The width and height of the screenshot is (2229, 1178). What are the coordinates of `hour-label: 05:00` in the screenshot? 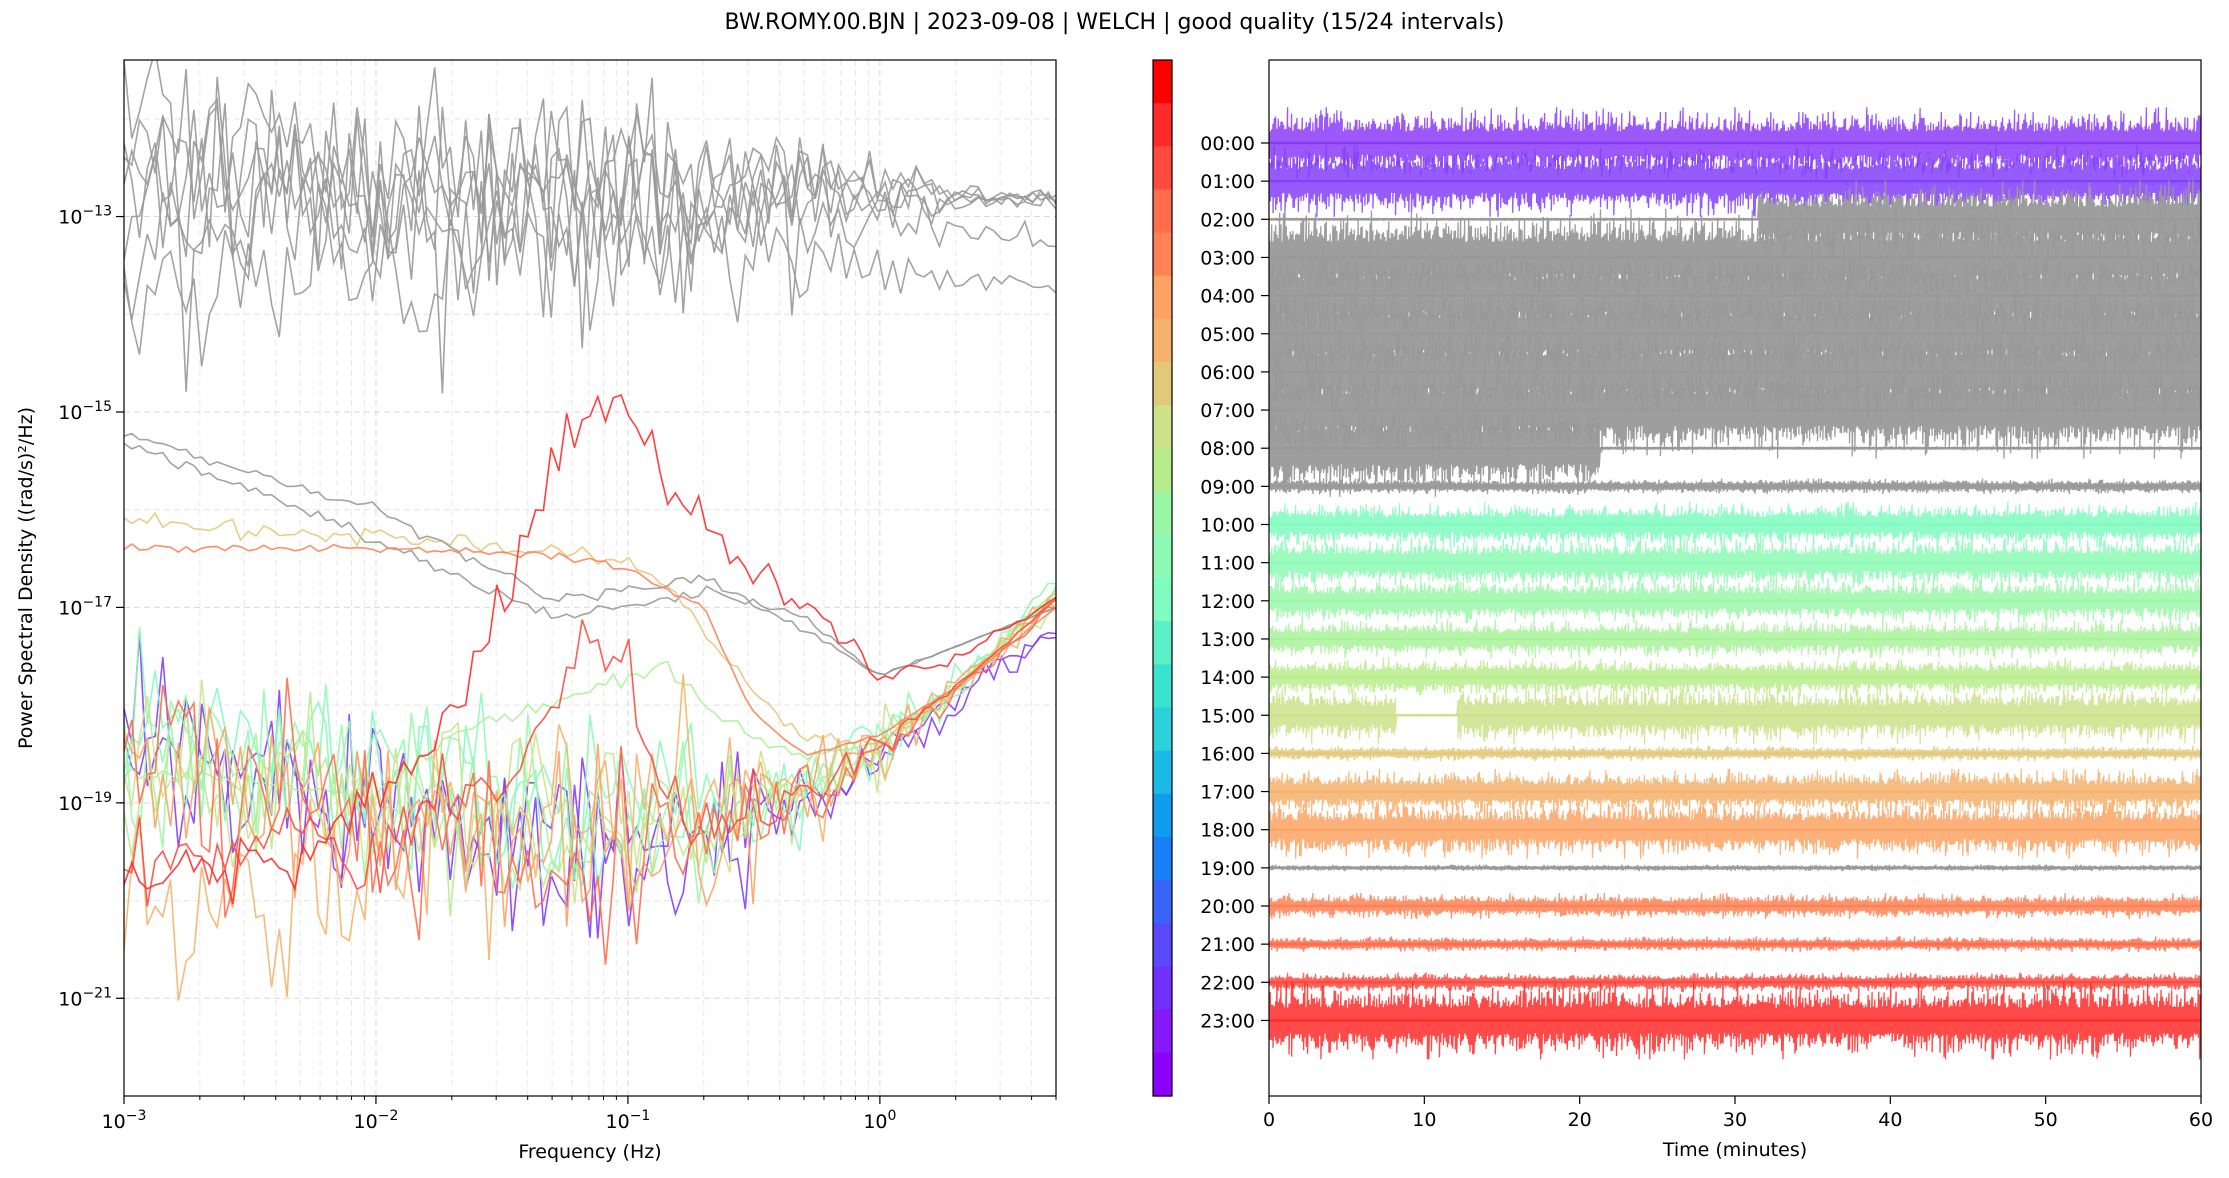 It's located at (1227, 335).